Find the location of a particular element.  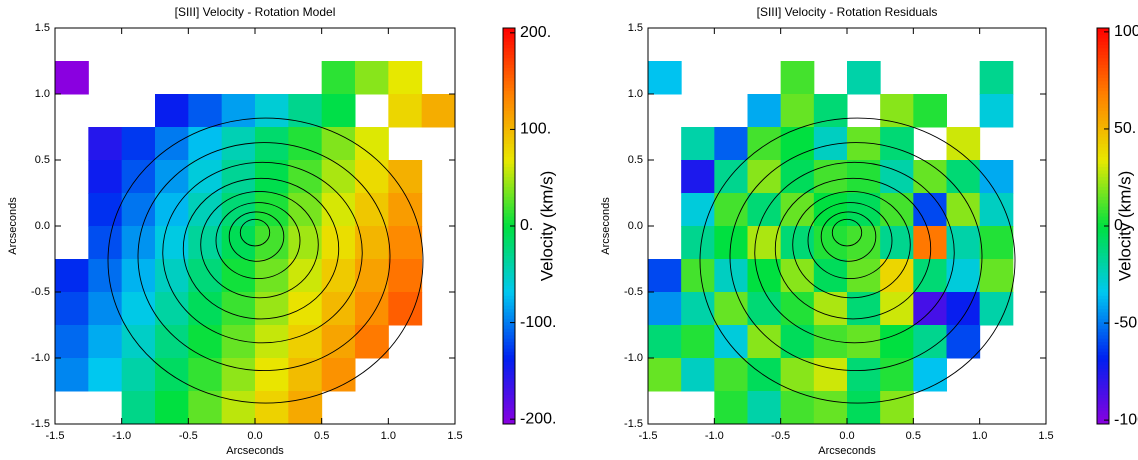

x-tick-label: 0.0 is located at coordinates (846, 436).